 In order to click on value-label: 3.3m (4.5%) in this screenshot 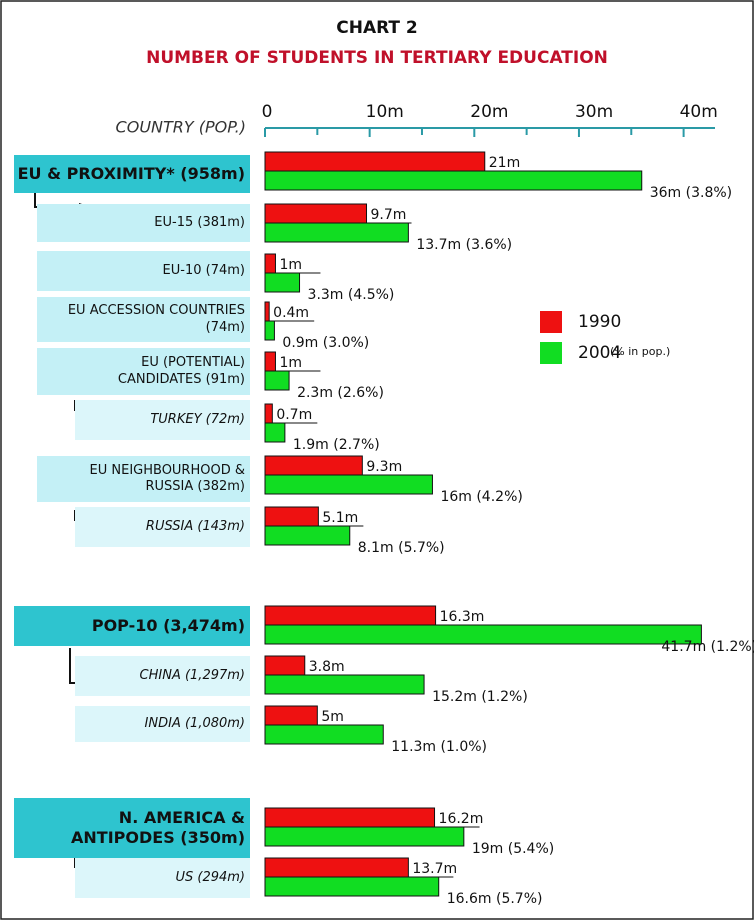, I will do `click(351, 295)`.